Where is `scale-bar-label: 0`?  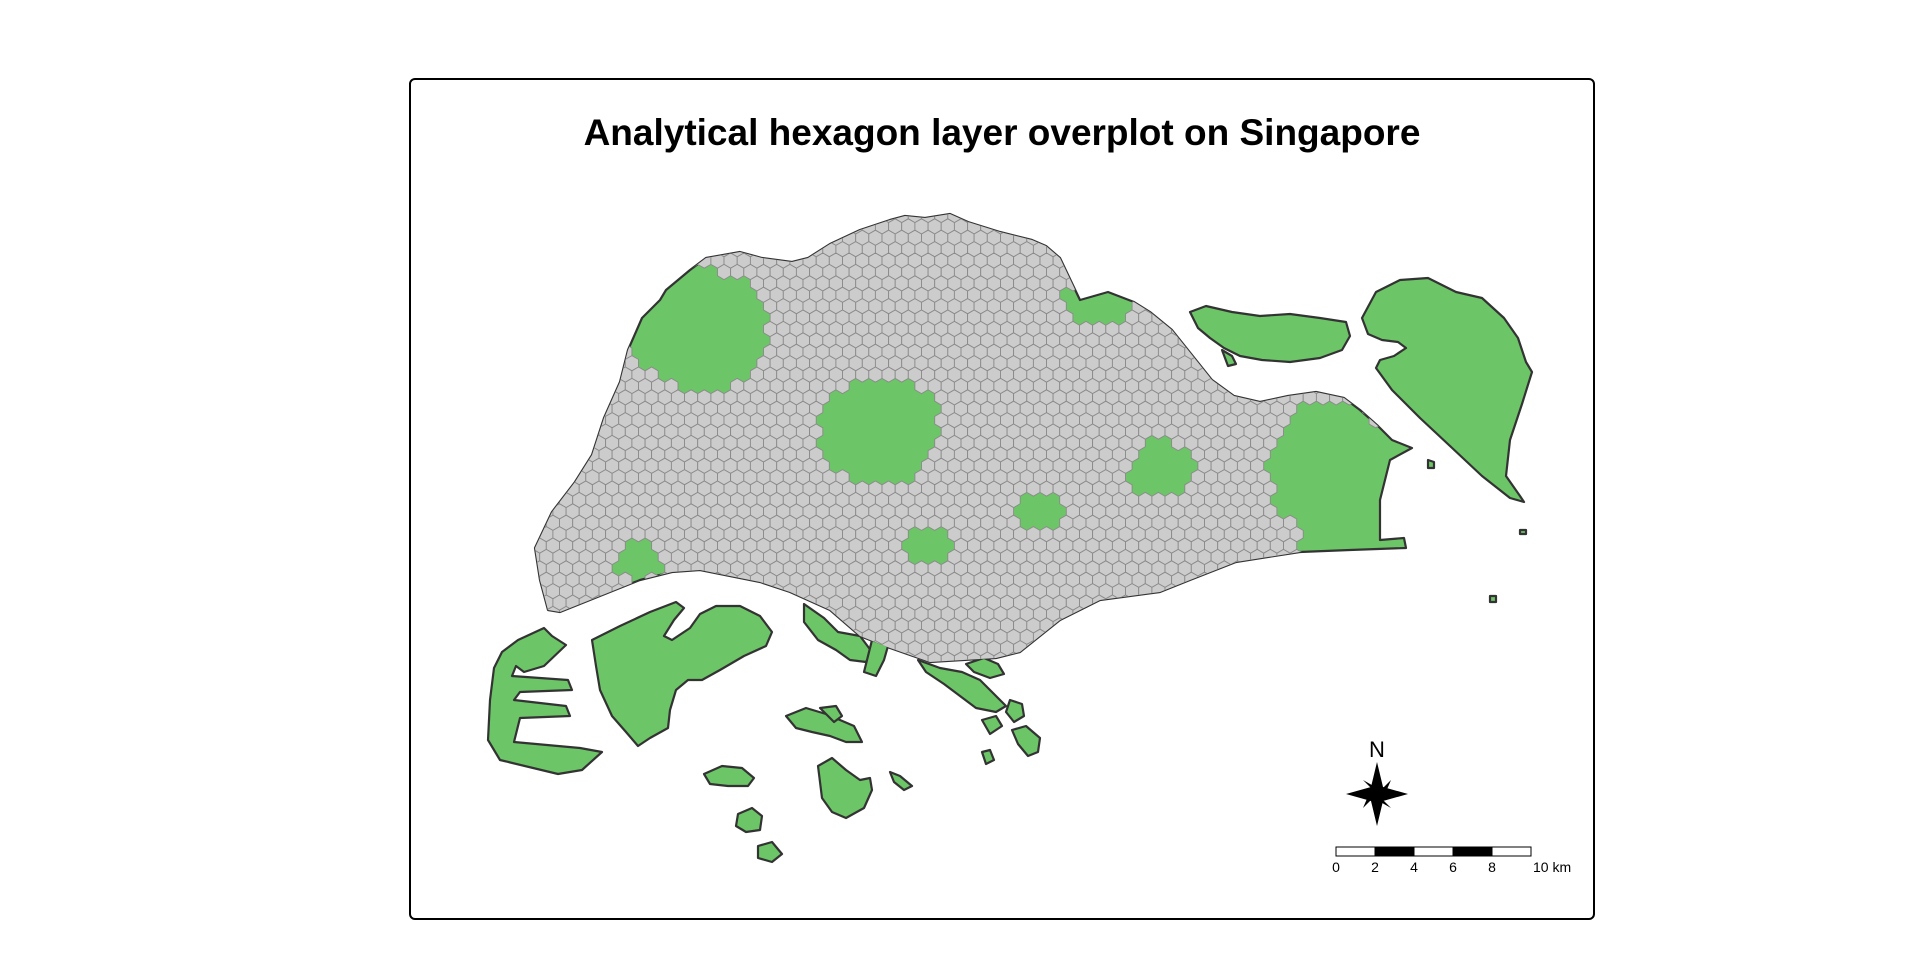
scale-bar-label: 0 is located at coordinates (1336, 867).